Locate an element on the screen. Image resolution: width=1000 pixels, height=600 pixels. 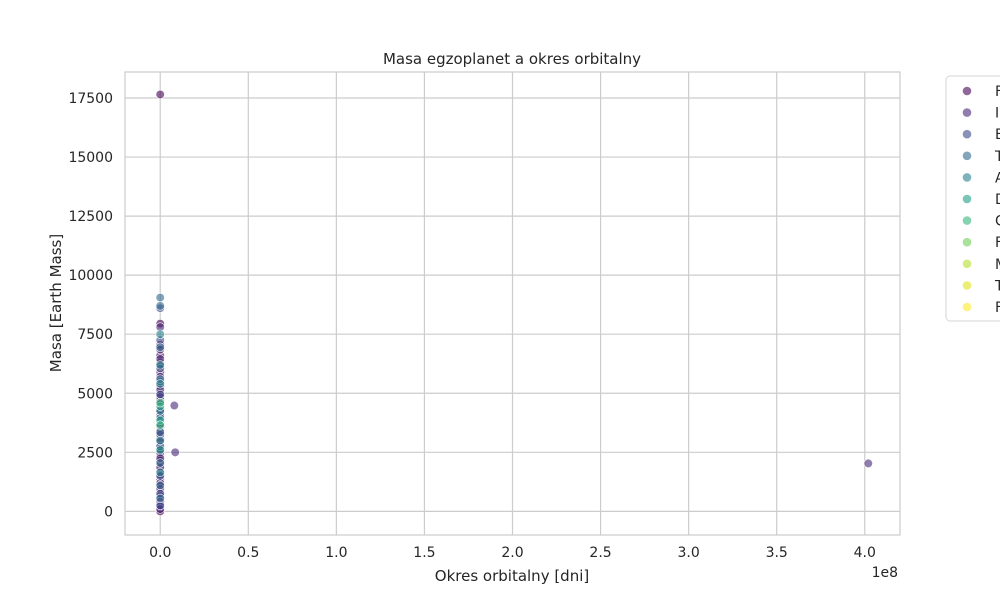
x-tick-label: 3.5 is located at coordinates (777, 553).